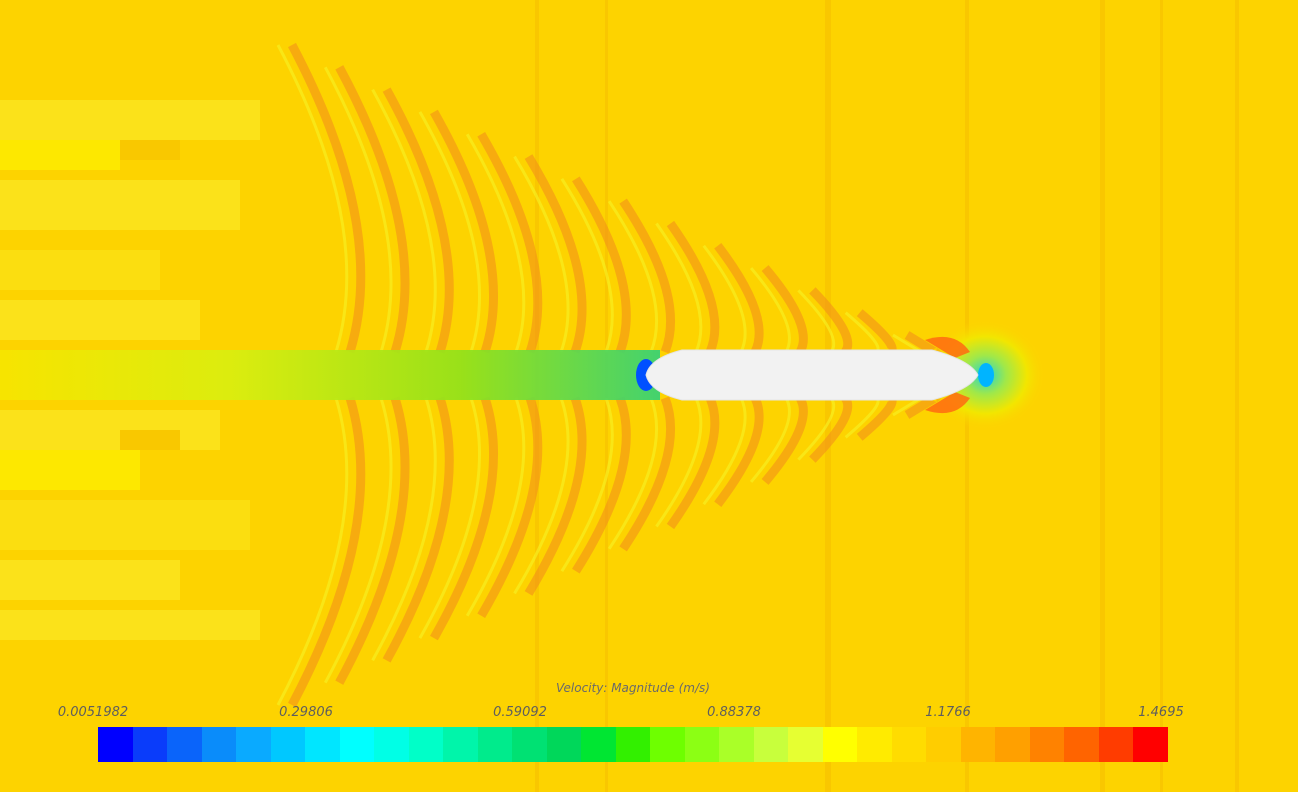 The image size is (1298, 792). I want to click on legend-label-3: 0.88378, so click(734, 712).